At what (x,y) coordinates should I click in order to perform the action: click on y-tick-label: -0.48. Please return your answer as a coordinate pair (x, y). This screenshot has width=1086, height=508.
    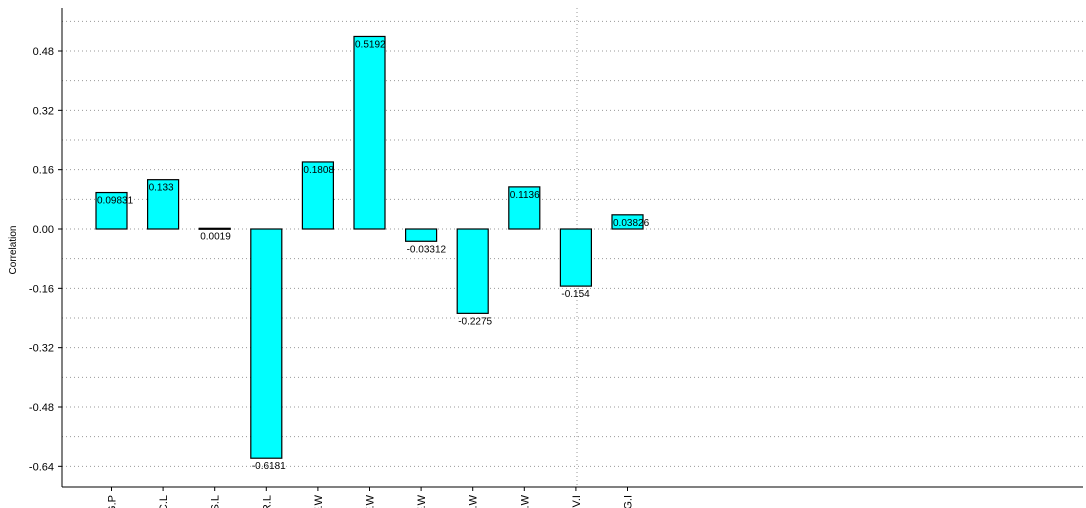
    Looking at the image, I should click on (41, 408).